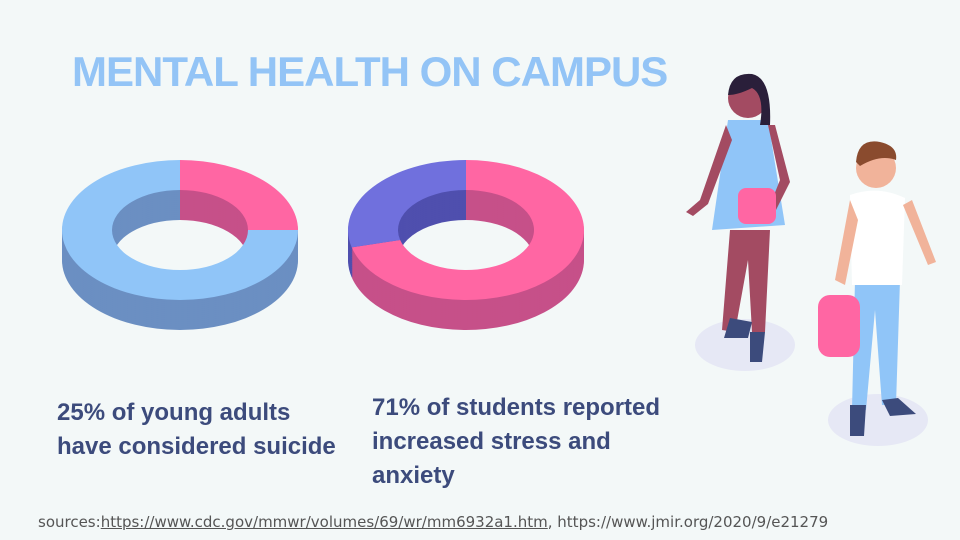  Describe the element at coordinates (746, 281) in the screenshot. I see `legs` at that location.